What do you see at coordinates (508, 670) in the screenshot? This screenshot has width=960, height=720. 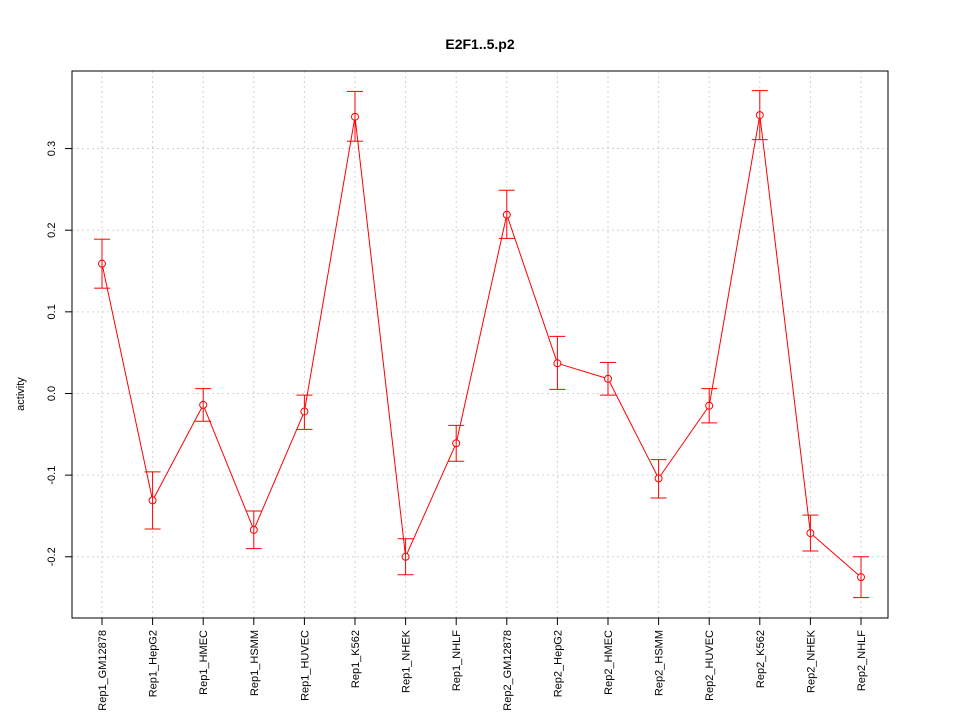 I see `x-tick-label: Rep2_GM12878` at bounding box center [508, 670].